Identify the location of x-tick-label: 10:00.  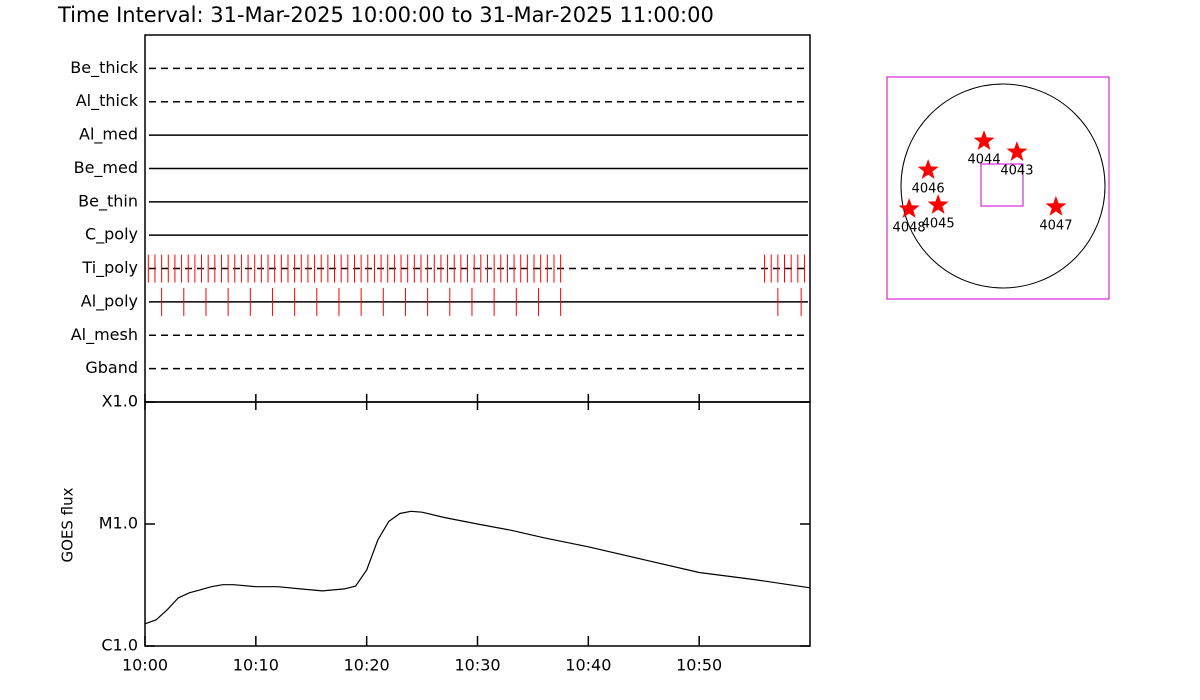
(145, 665).